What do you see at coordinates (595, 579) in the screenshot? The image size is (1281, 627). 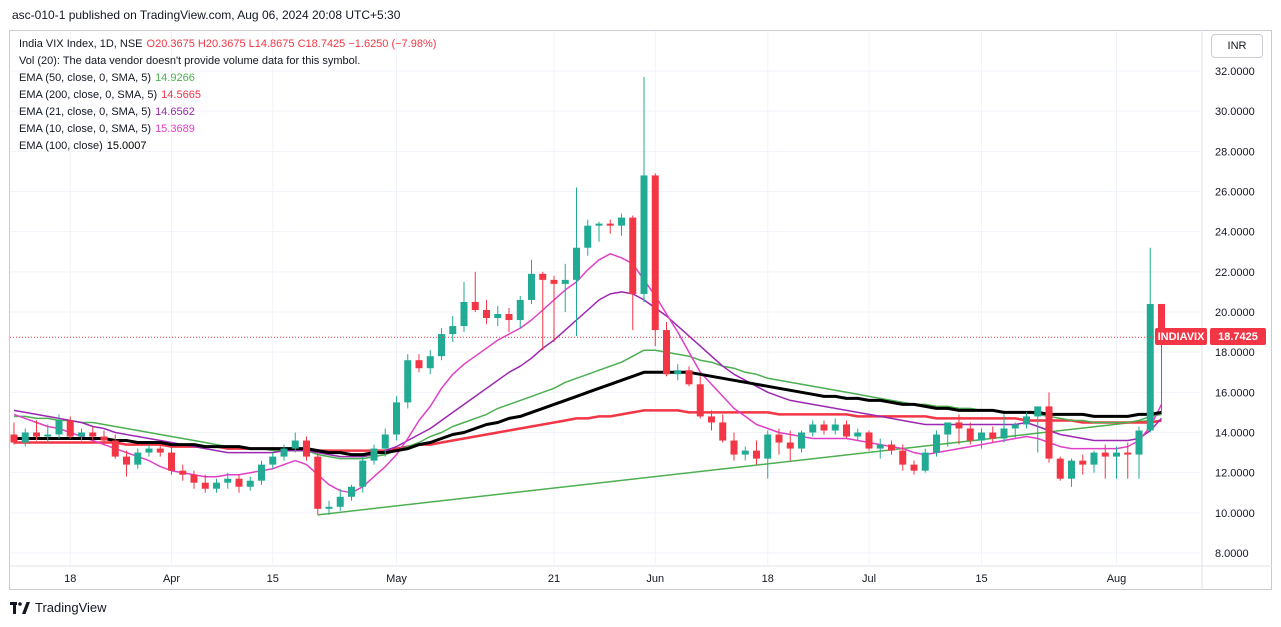 I see `x-axis: 18 Apr 15 May 21 Jun 18 Jul 15 Aug` at bounding box center [595, 579].